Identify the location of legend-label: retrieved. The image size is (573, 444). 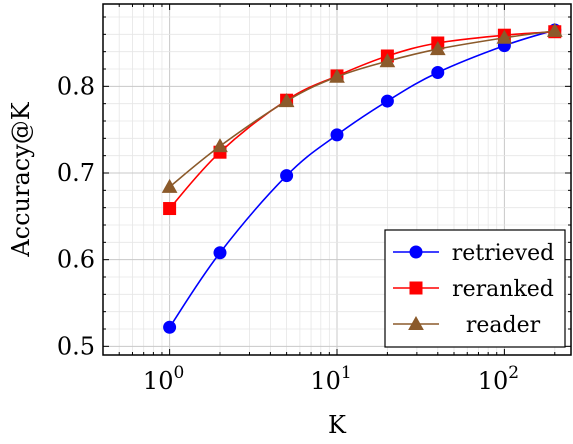
(503, 253).